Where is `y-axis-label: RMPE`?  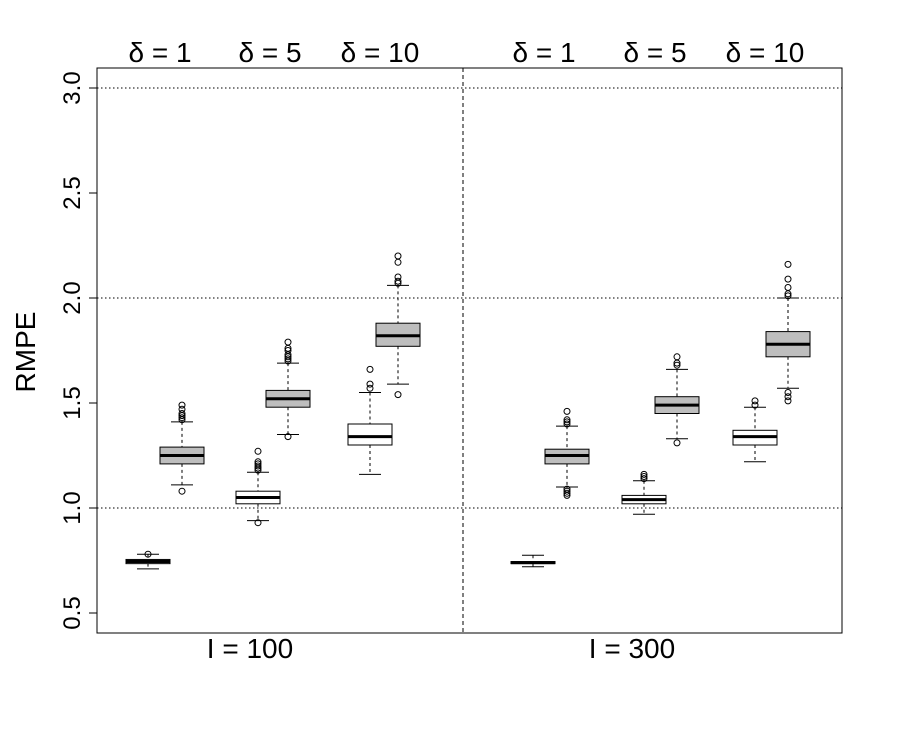
y-axis-label: RMPE is located at coordinates (25, 352).